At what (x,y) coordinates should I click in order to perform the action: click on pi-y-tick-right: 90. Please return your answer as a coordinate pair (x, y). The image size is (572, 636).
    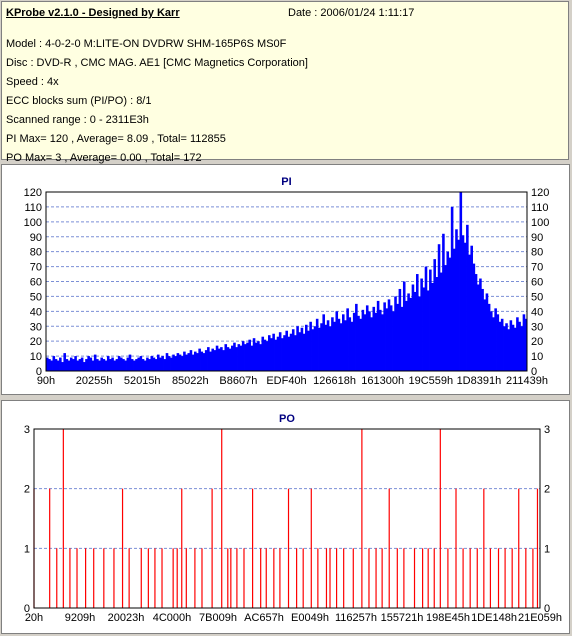
    Looking at the image, I should click on (537, 238).